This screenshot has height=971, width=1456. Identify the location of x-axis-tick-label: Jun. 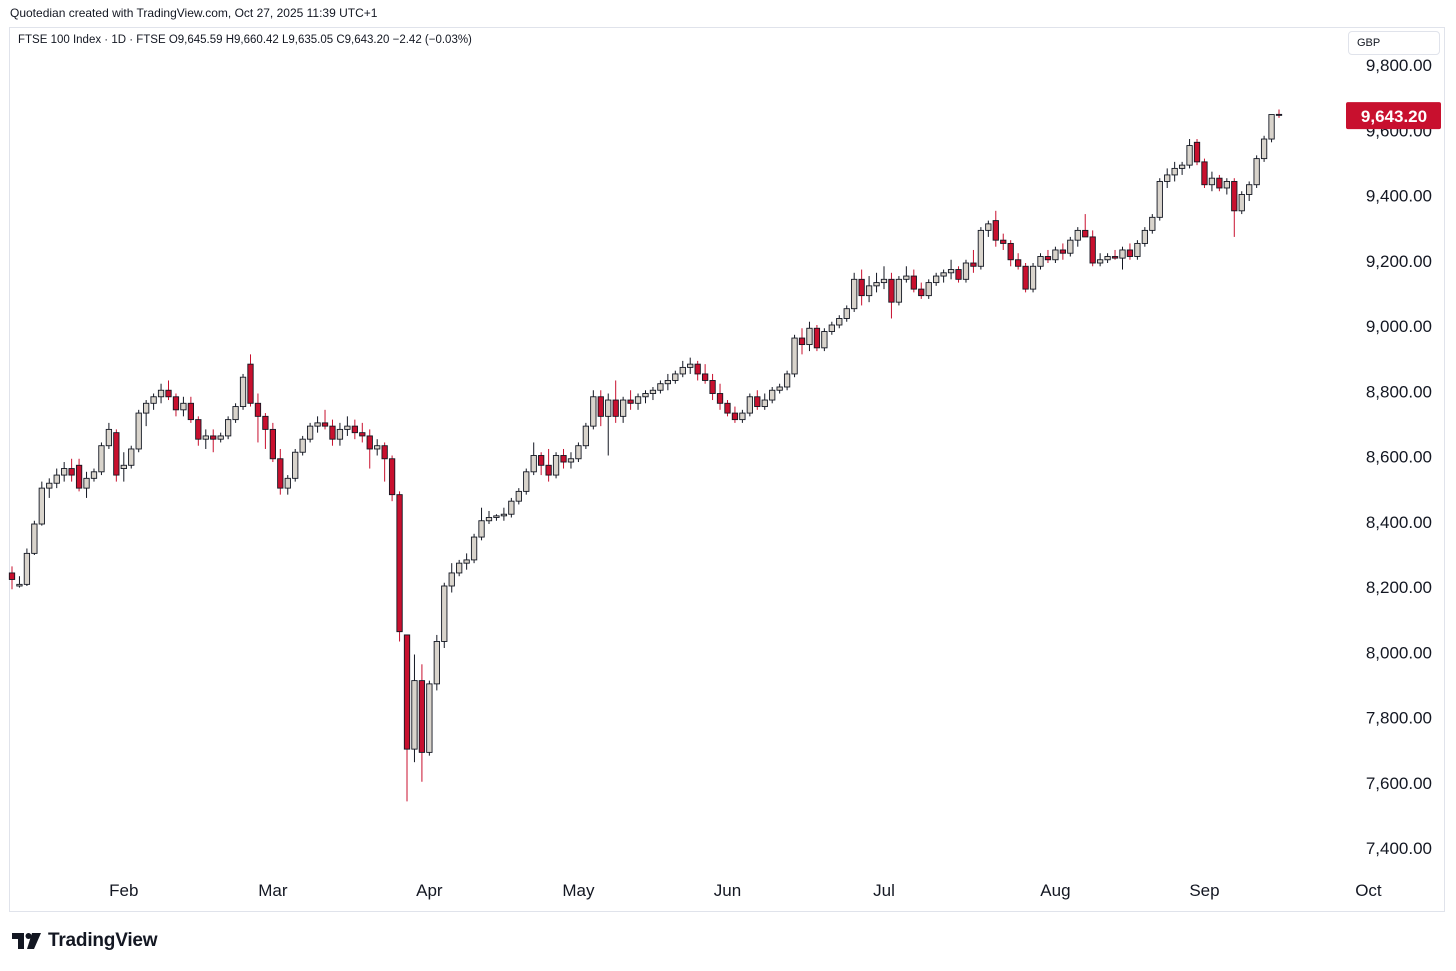
(727, 890).